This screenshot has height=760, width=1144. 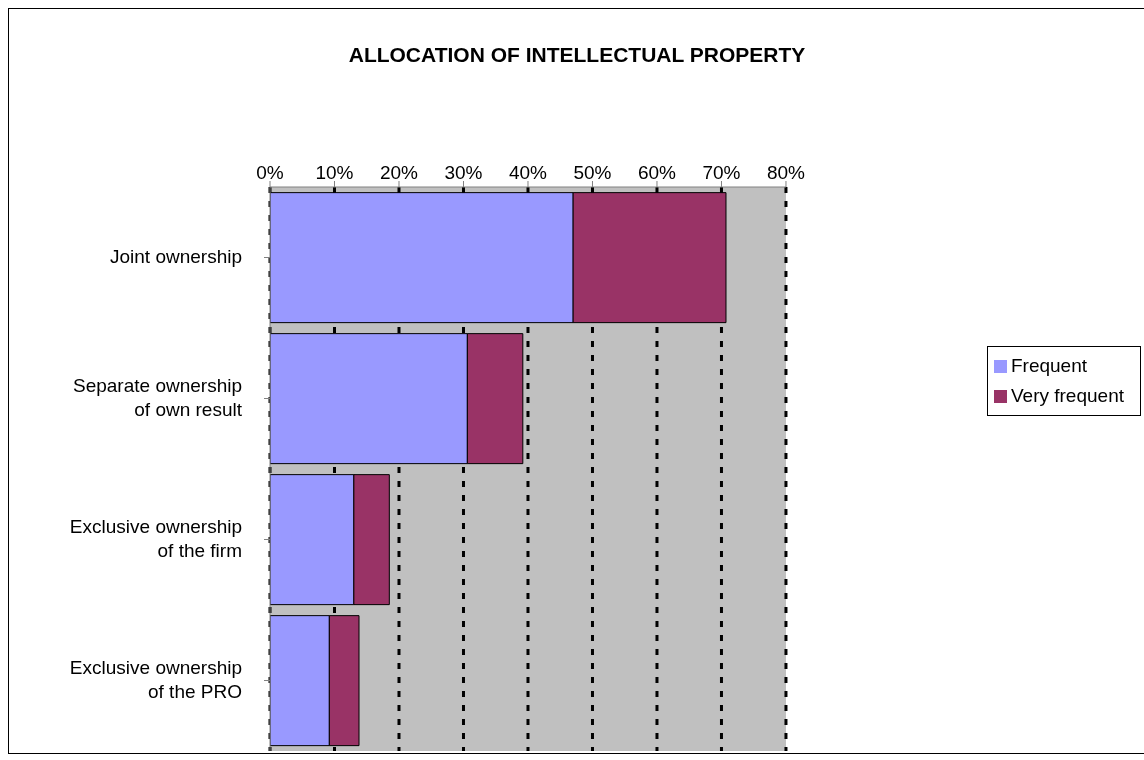 What do you see at coordinates (155, 679) in the screenshot?
I see `y-tick-label: Exclusive ownership of the PRO` at bounding box center [155, 679].